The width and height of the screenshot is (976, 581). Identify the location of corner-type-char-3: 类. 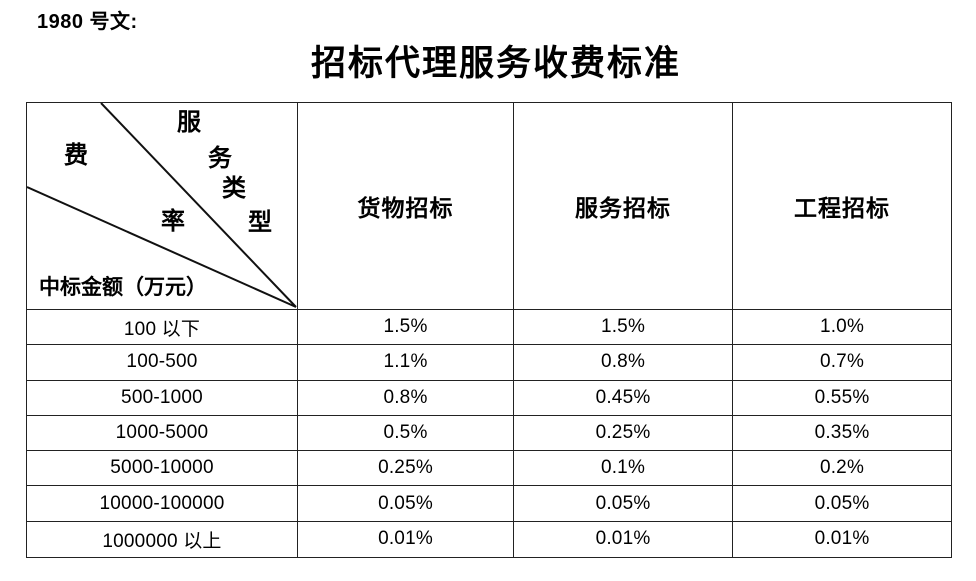
(234, 189).